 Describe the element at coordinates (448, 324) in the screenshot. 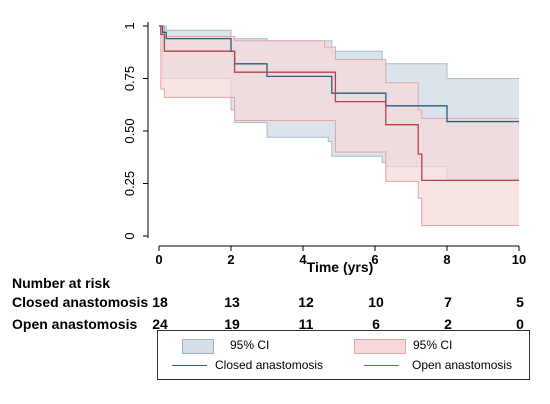

I see `risk-value: 2` at that location.